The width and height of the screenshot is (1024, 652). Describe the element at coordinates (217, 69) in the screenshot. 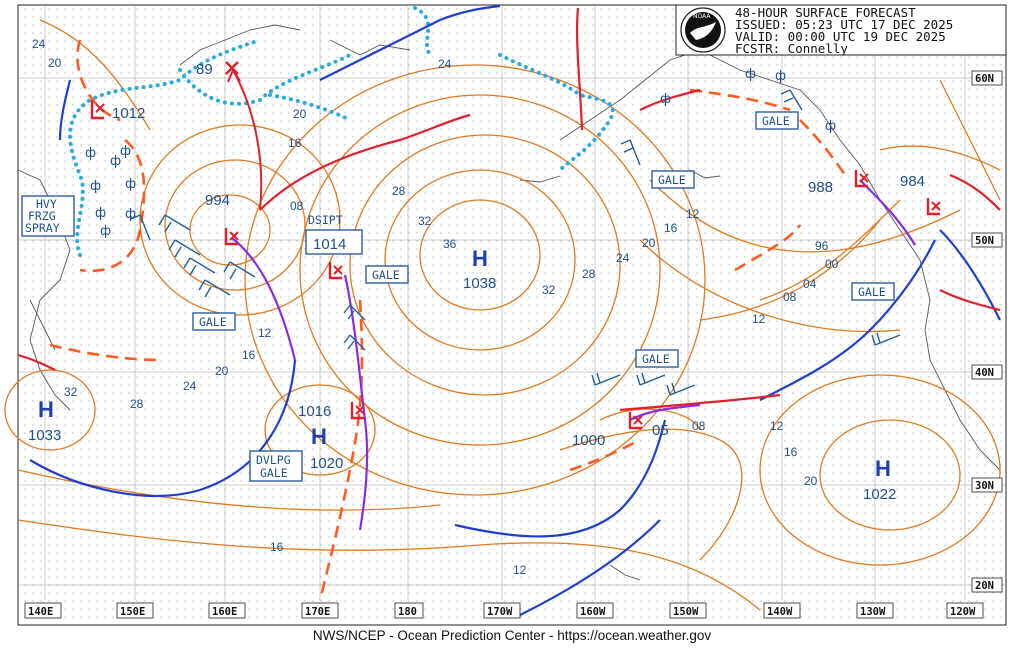

I see `low-89: 89` at that location.